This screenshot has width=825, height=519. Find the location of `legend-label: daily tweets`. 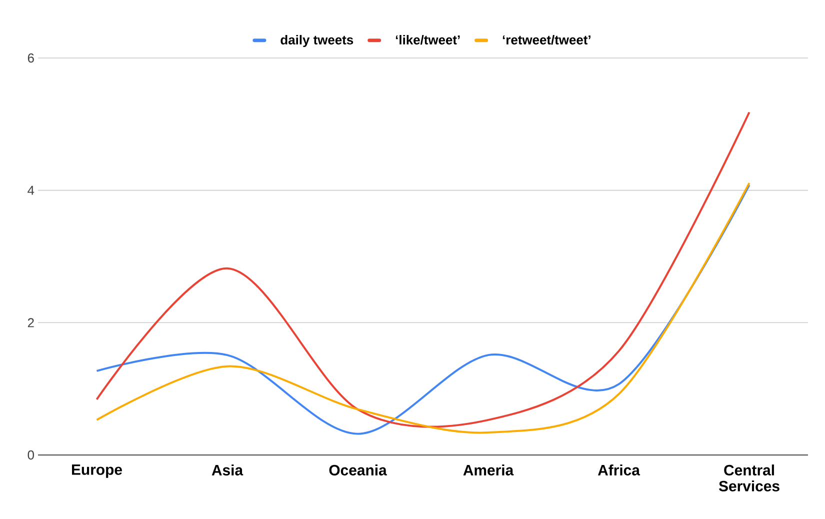

legend-label: daily tweets is located at coordinates (317, 41).